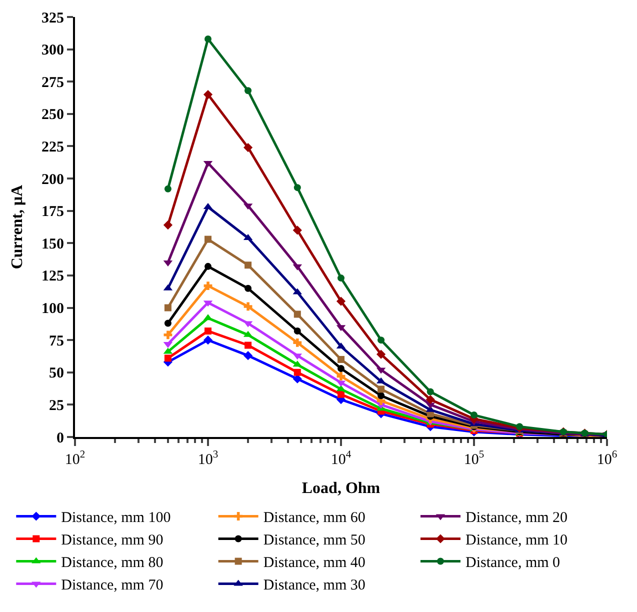 Image resolution: width=637 pixels, height=612 pixels. Describe the element at coordinates (112, 540) in the screenshot. I see `legend-label: Distance, mm 90` at that location.